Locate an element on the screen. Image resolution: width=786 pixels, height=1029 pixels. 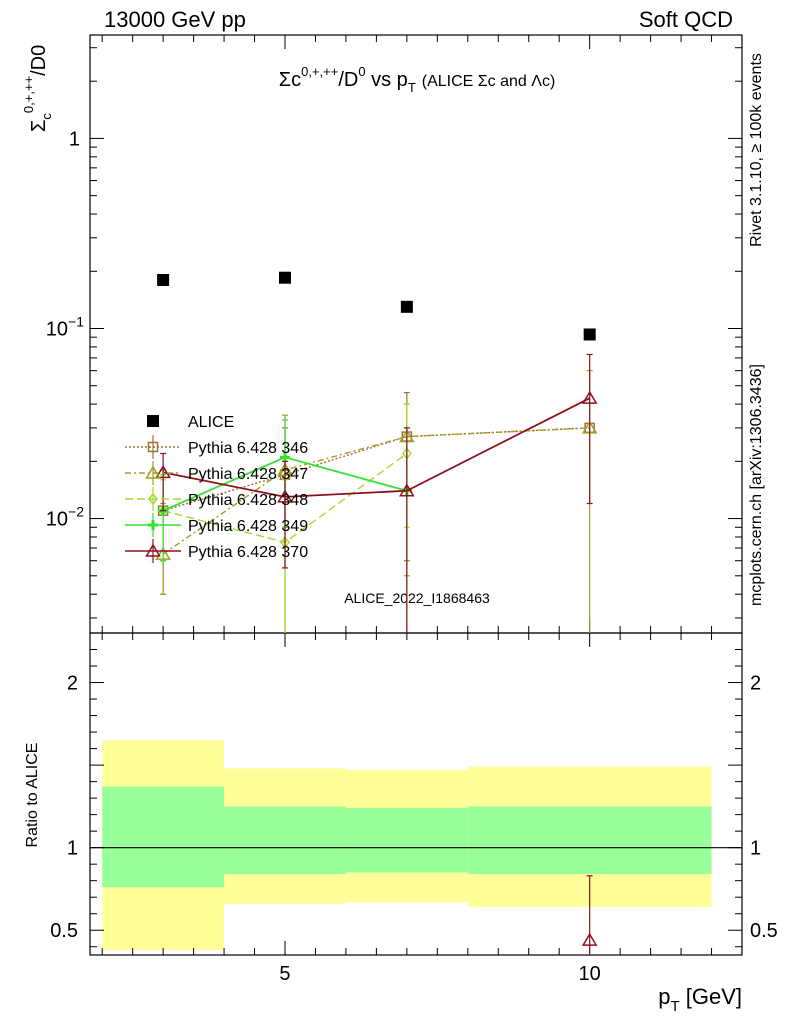
legend-entry-p348: Pythia 6.428 348 is located at coordinates (216, 499).